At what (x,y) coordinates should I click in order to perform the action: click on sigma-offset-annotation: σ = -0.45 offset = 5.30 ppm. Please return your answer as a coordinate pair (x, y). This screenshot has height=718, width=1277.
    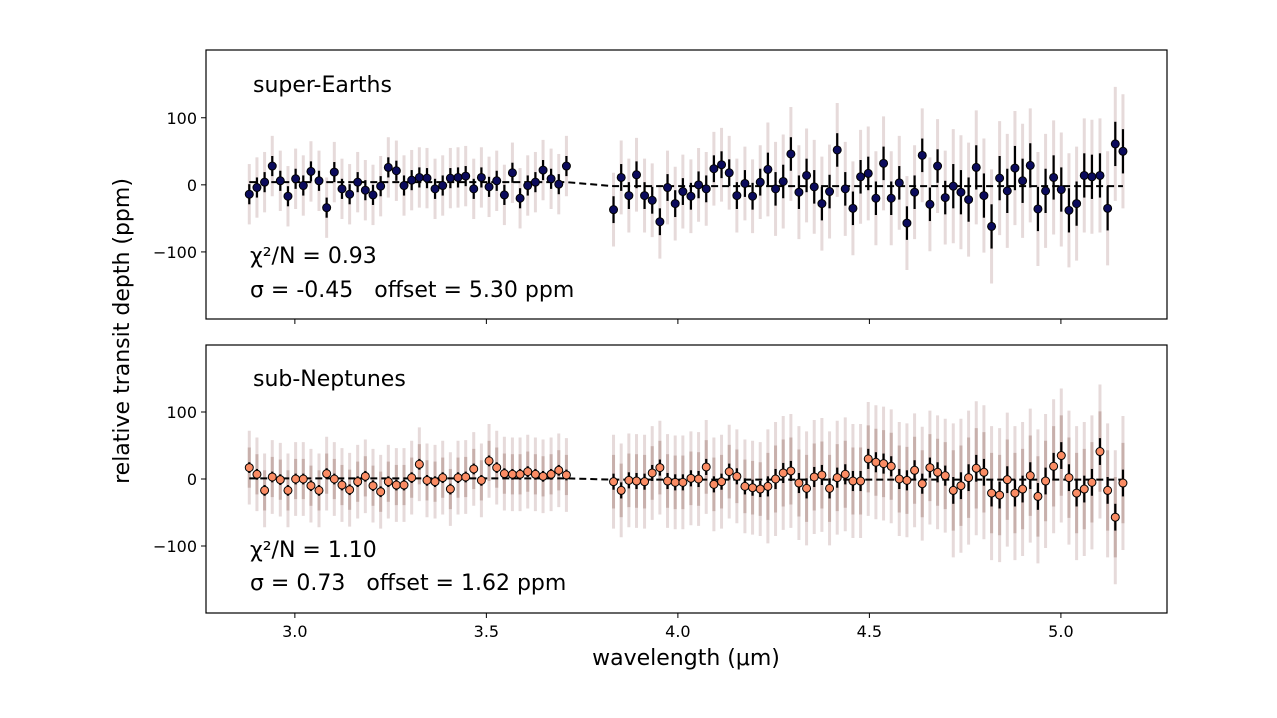
    Looking at the image, I should click on (412, 290).